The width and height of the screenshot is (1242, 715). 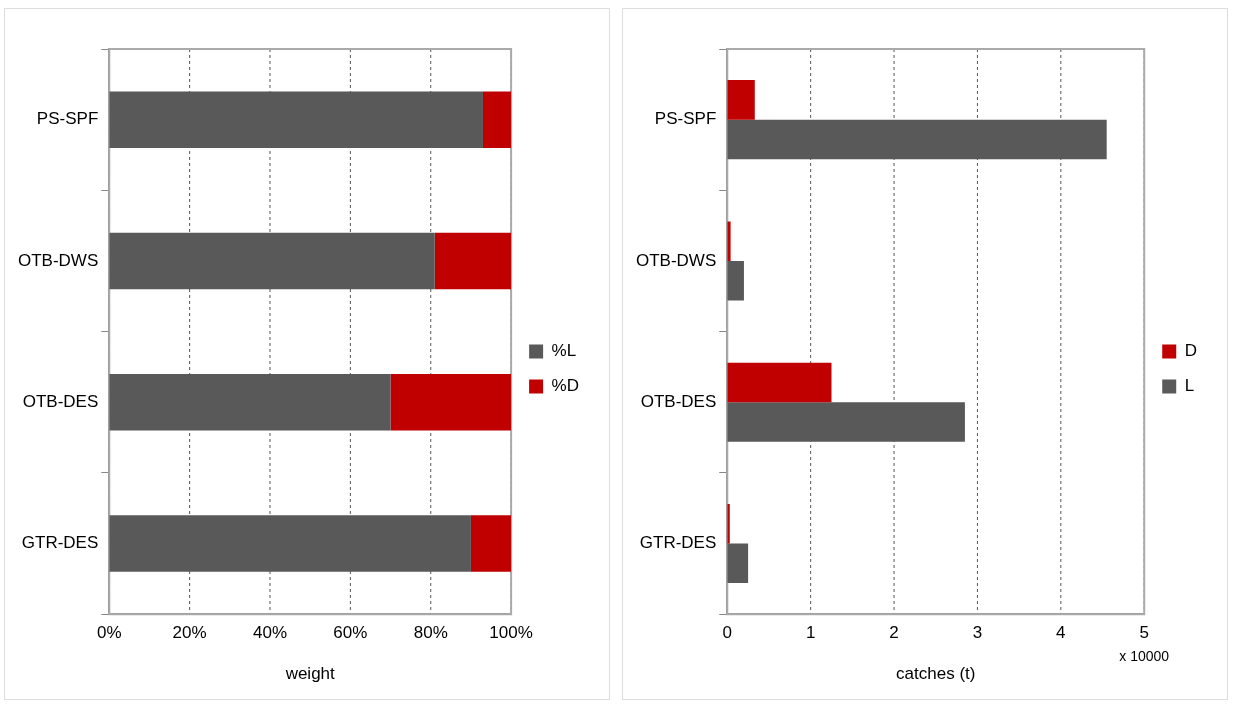 I want to click on x-tick-label: 20%, so click(x=189, y=633).